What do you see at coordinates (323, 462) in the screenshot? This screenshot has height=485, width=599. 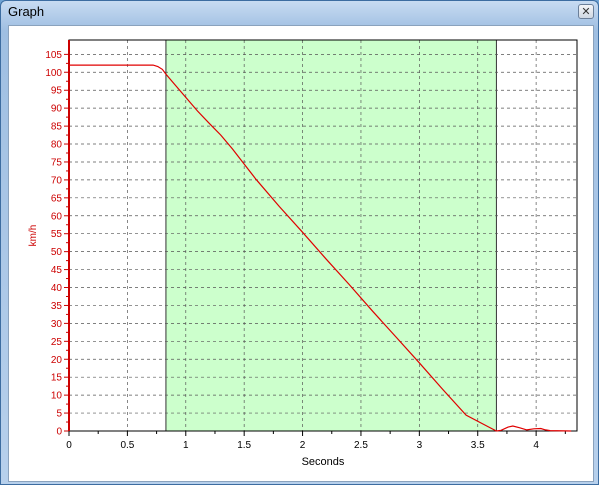 I see `x-axis-title: Seconds` at bounding box center [323, 462].